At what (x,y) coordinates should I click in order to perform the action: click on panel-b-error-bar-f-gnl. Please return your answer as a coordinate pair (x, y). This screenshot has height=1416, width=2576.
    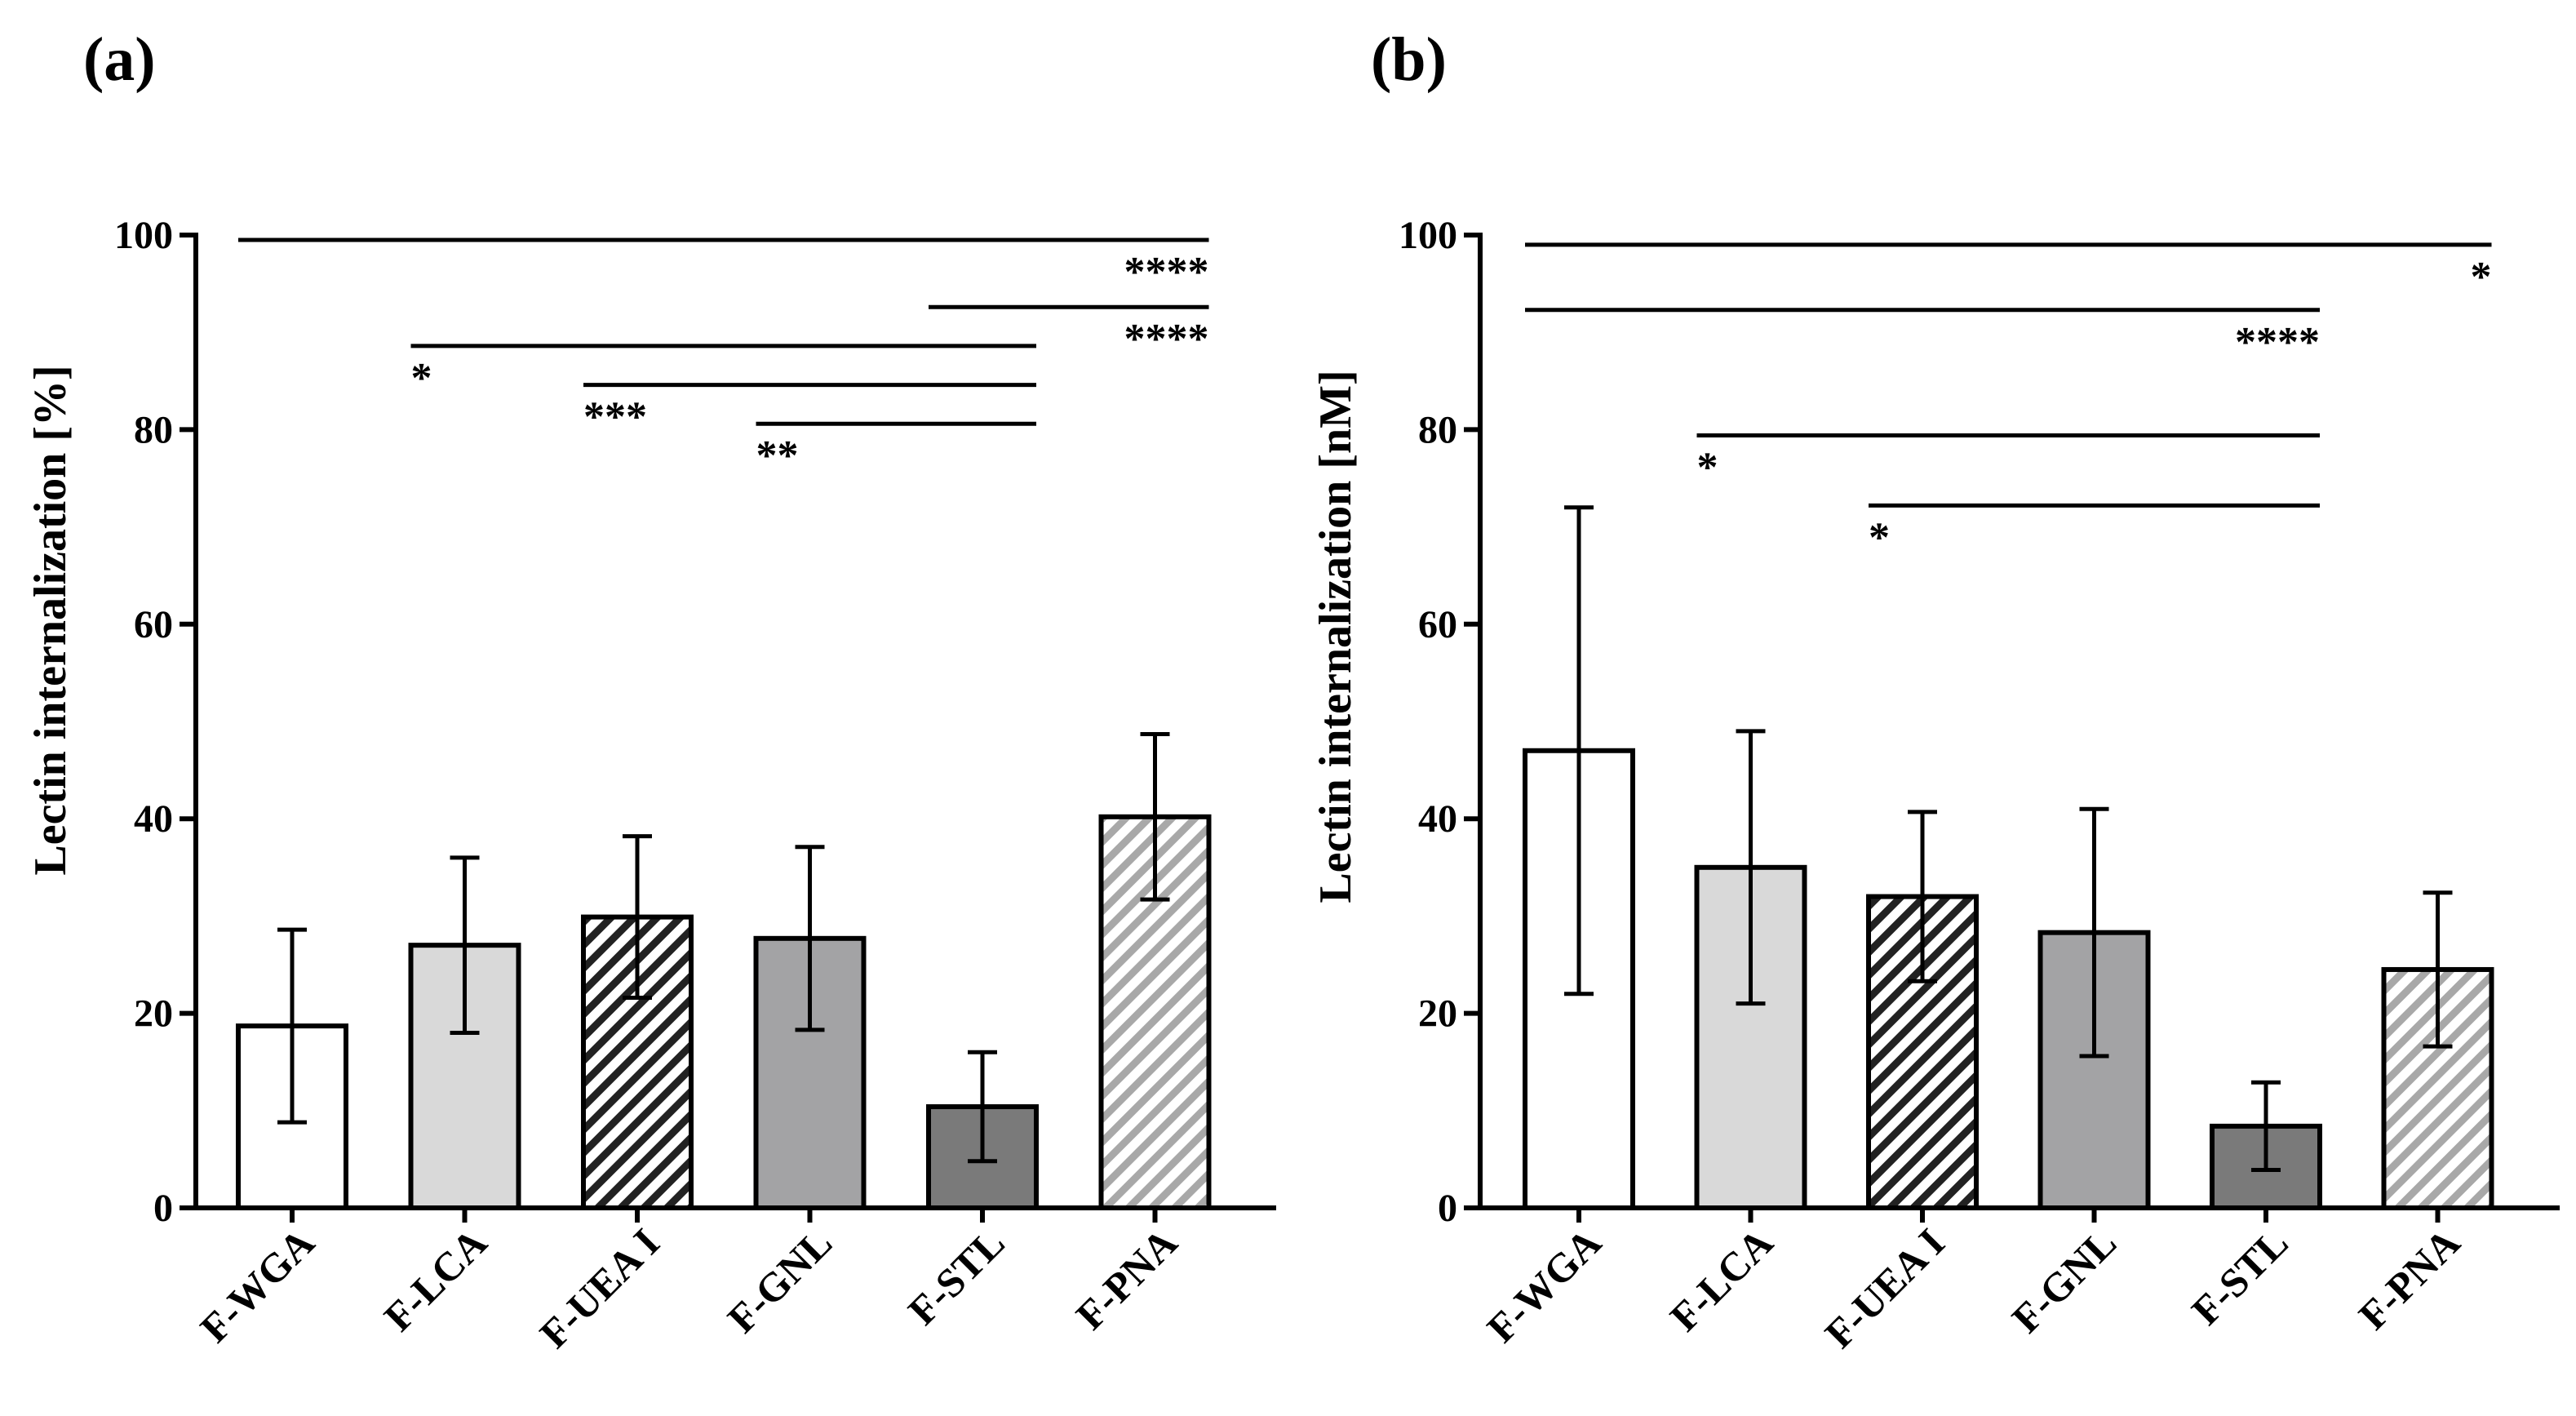
    Looking at the image, I should click on (2094, 933).